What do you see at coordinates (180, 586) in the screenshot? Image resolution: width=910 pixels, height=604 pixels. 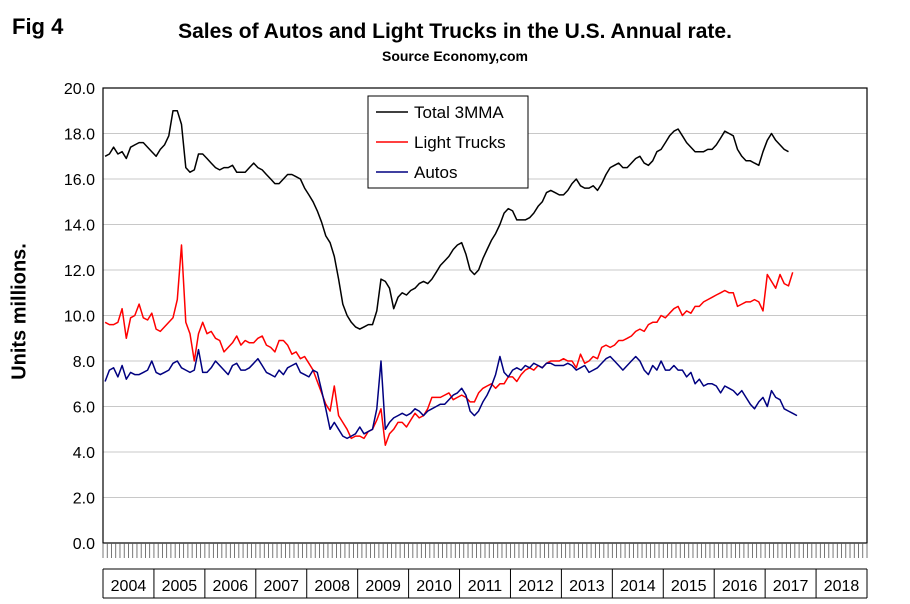 I see `x-tick-label: 2005` at bounding box center [180, 586].